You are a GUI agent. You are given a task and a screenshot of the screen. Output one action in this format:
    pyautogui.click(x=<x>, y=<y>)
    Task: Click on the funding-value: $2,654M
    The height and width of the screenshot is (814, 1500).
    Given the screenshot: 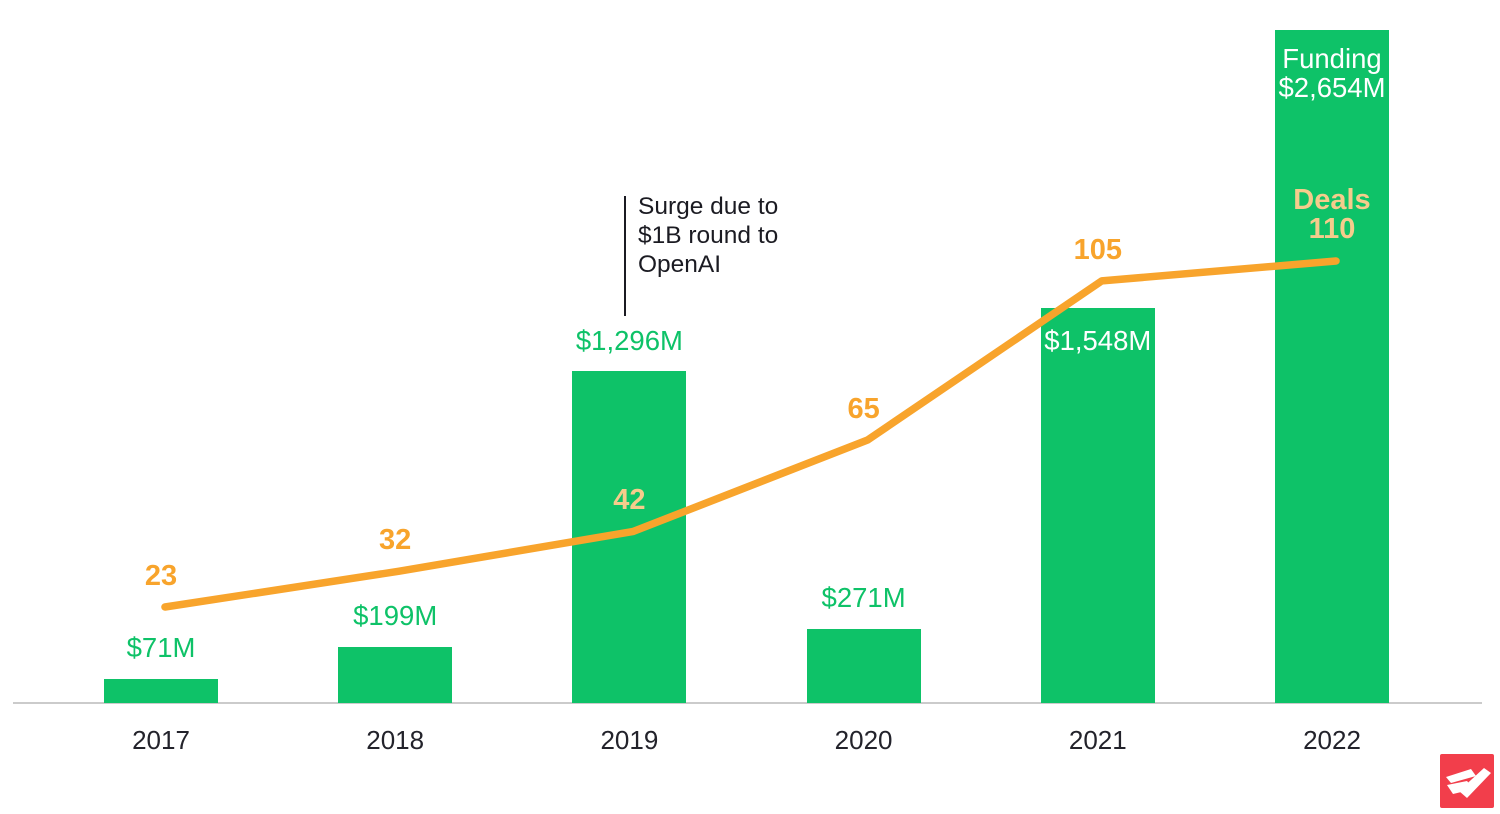 What is the action you would take?
    pyautogui.click(x=1332, y=88)
    